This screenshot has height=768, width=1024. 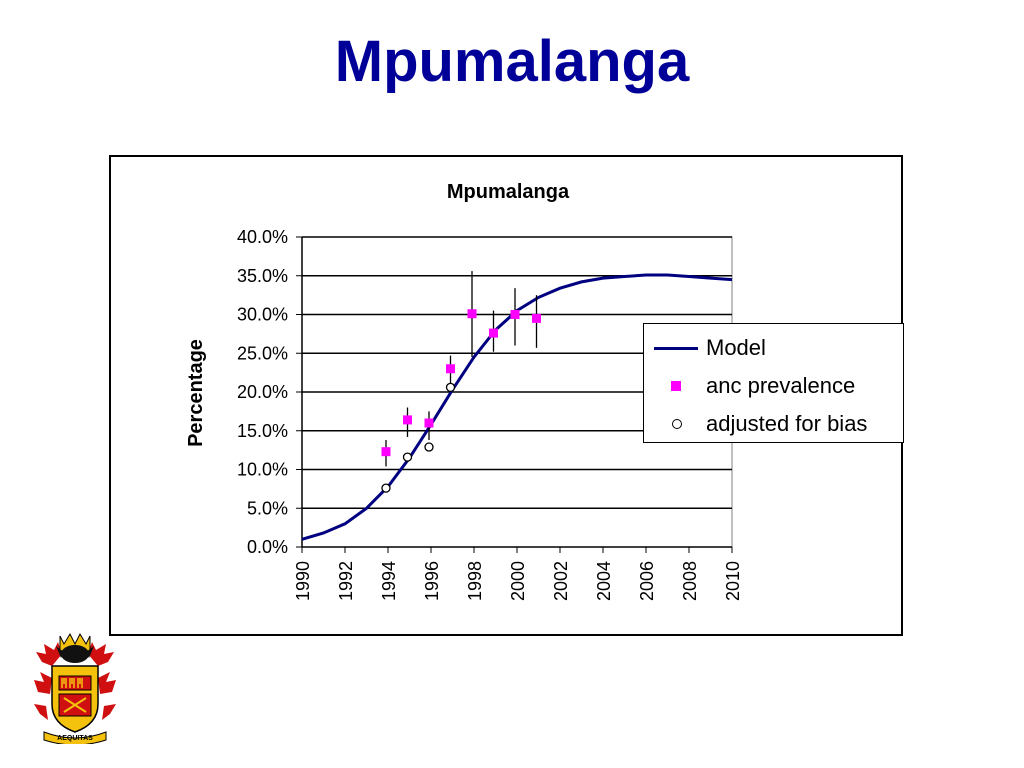 I want to click on crest-crown-icon, so click(x=75, y=647).